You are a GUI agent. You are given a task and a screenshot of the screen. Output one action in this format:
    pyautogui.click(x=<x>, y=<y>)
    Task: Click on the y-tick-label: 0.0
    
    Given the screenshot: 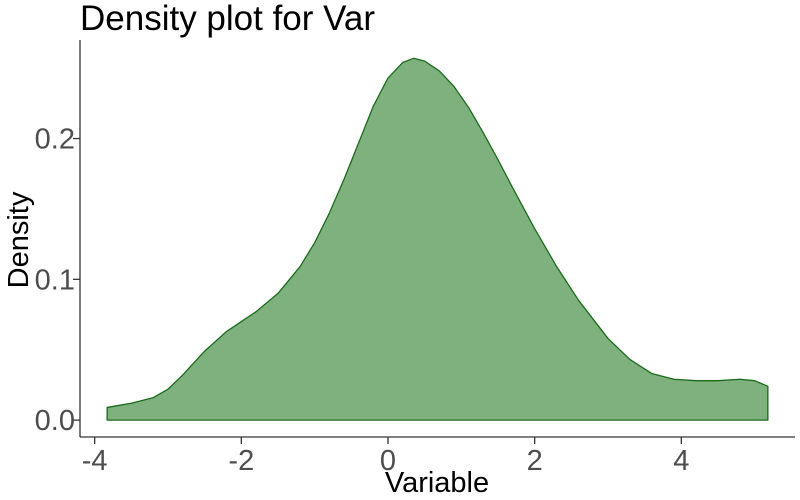 What is the action you would take?
    pyautogui.click(x=55, y=421)
    